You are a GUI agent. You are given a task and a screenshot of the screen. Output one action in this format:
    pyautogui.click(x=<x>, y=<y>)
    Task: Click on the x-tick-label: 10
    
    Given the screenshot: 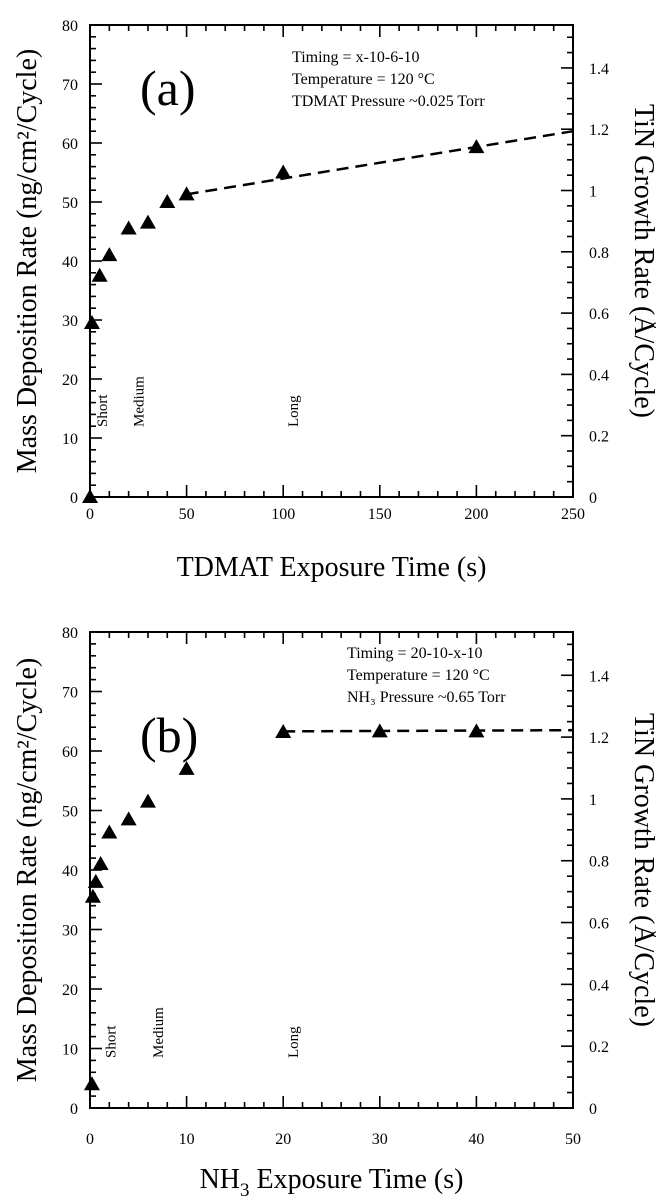 What is the action you would take?
    pyautogui.click(x=187, y=1139)
    